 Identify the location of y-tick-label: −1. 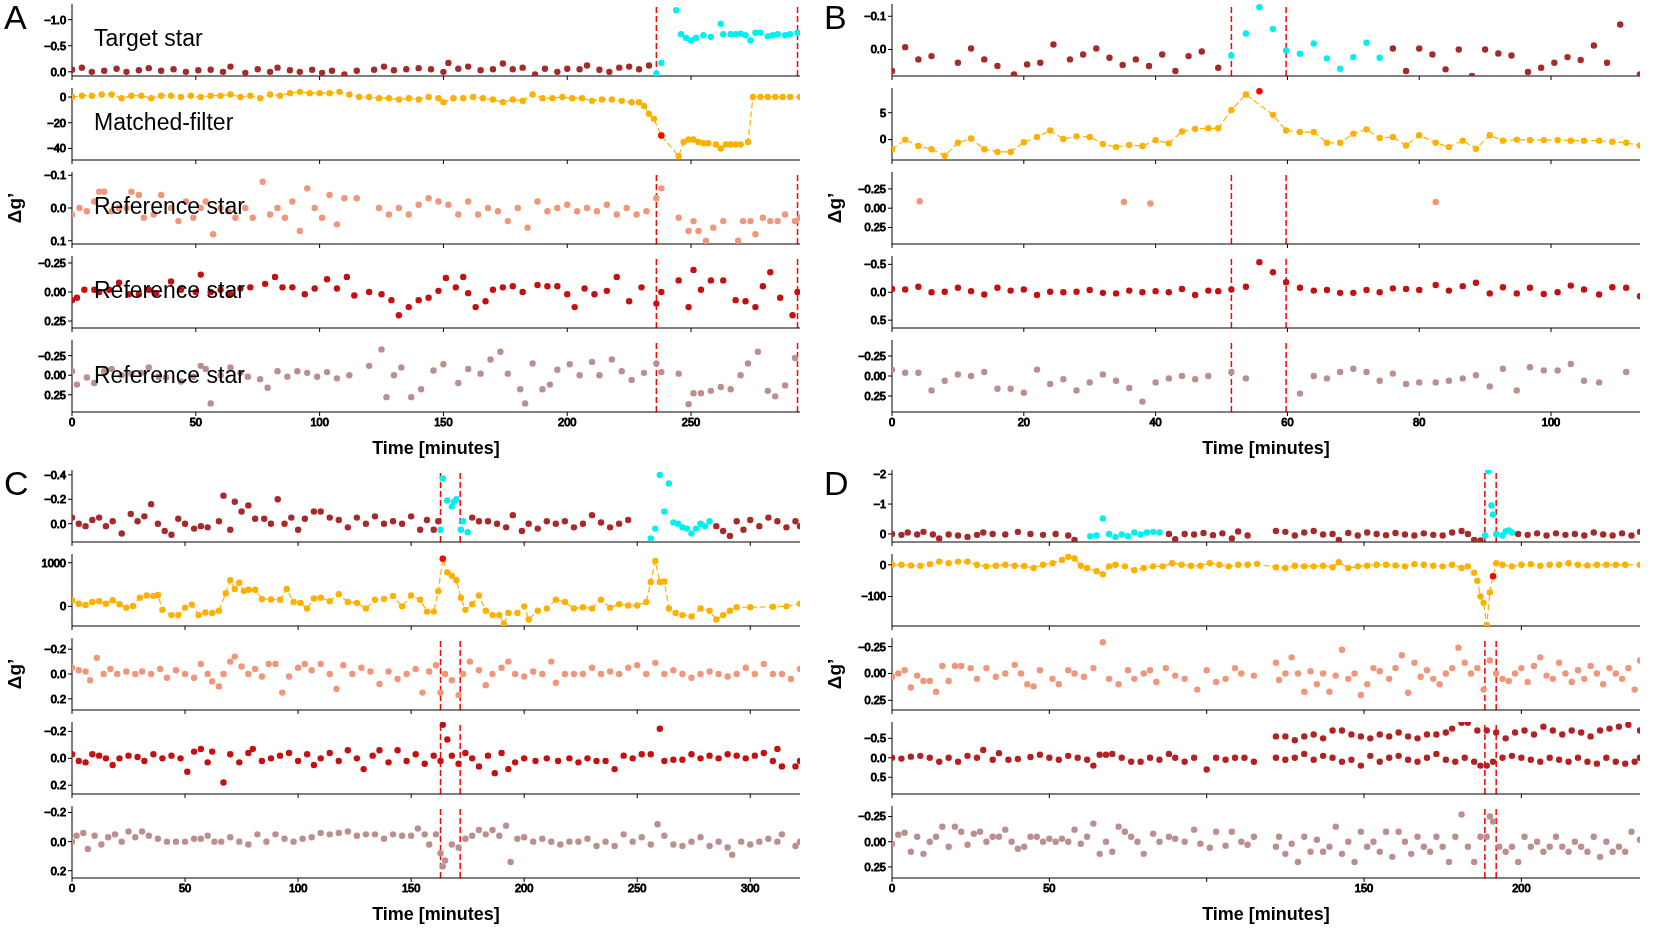
(879, 503).